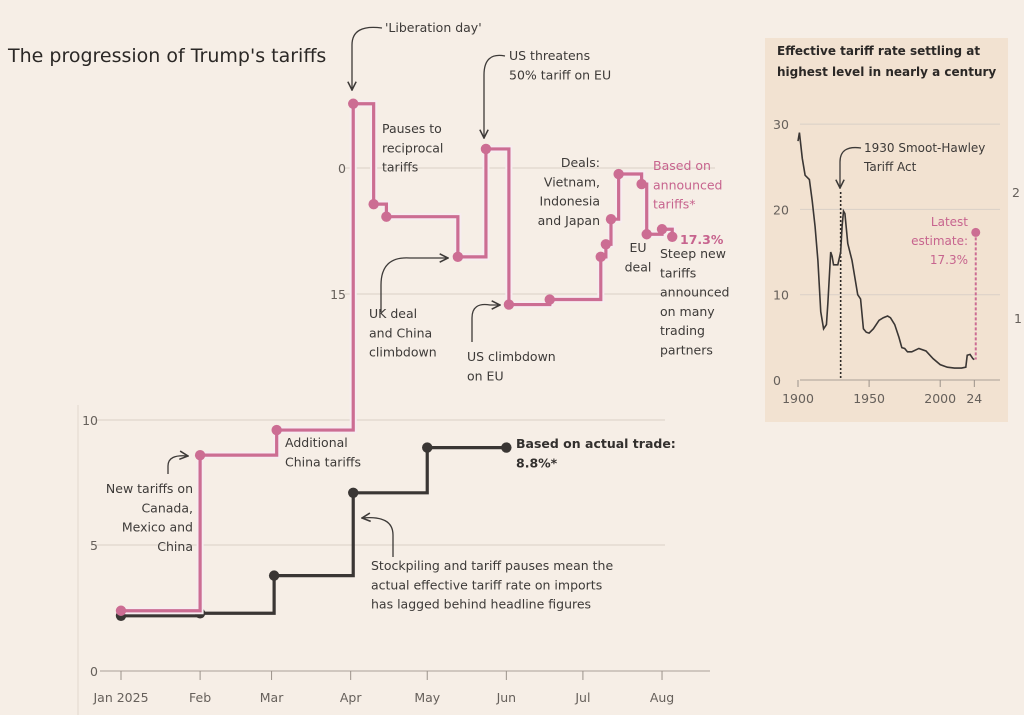 The height and width of the screenshot is (715, 1024). I want to click on annotation-announced: Based on, so click(682, 165).